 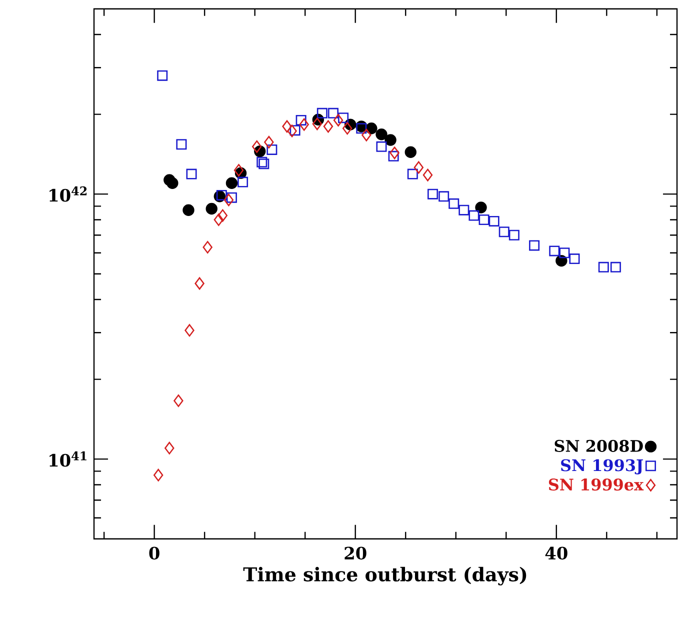 What do you see at coordinates (68, 459) in the screenshot?
I see `y-tick-label: 10$^{41}$` at bounding box center [68, 459].